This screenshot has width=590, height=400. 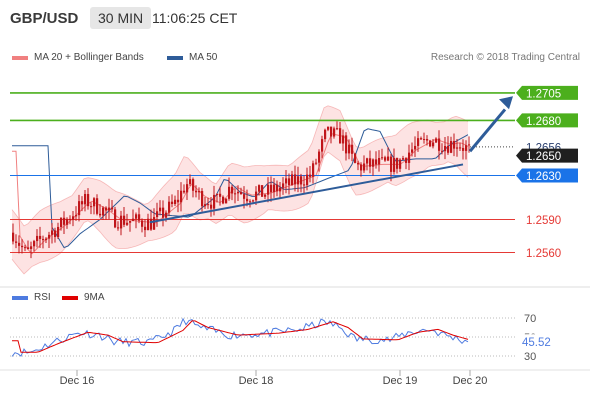 I want to click on ma50-swatch, so click(x=175, y=57).